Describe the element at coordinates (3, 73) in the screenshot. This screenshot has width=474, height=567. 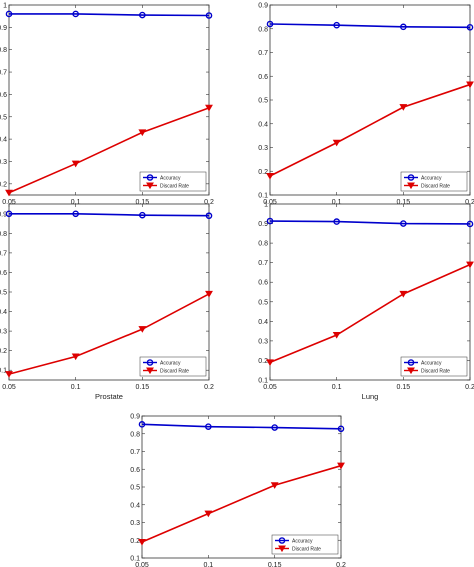
I see `y-tick-label: 0.7` at that location.